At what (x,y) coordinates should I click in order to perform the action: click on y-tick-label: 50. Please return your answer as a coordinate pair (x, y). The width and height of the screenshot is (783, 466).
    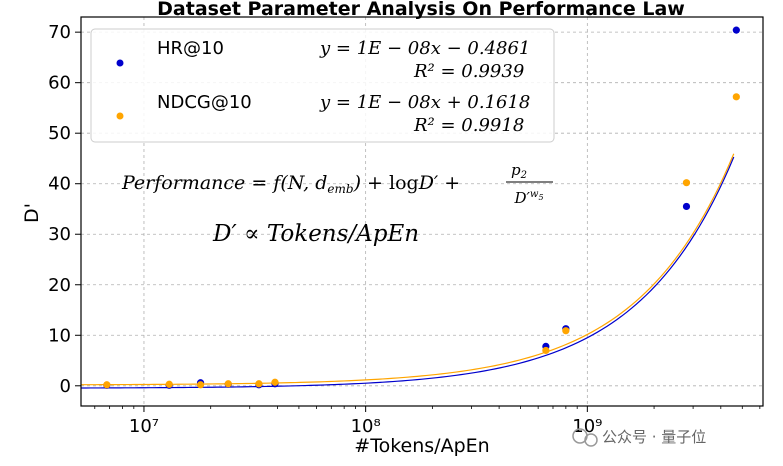
    Looking at the image, I should click on (59, 133).